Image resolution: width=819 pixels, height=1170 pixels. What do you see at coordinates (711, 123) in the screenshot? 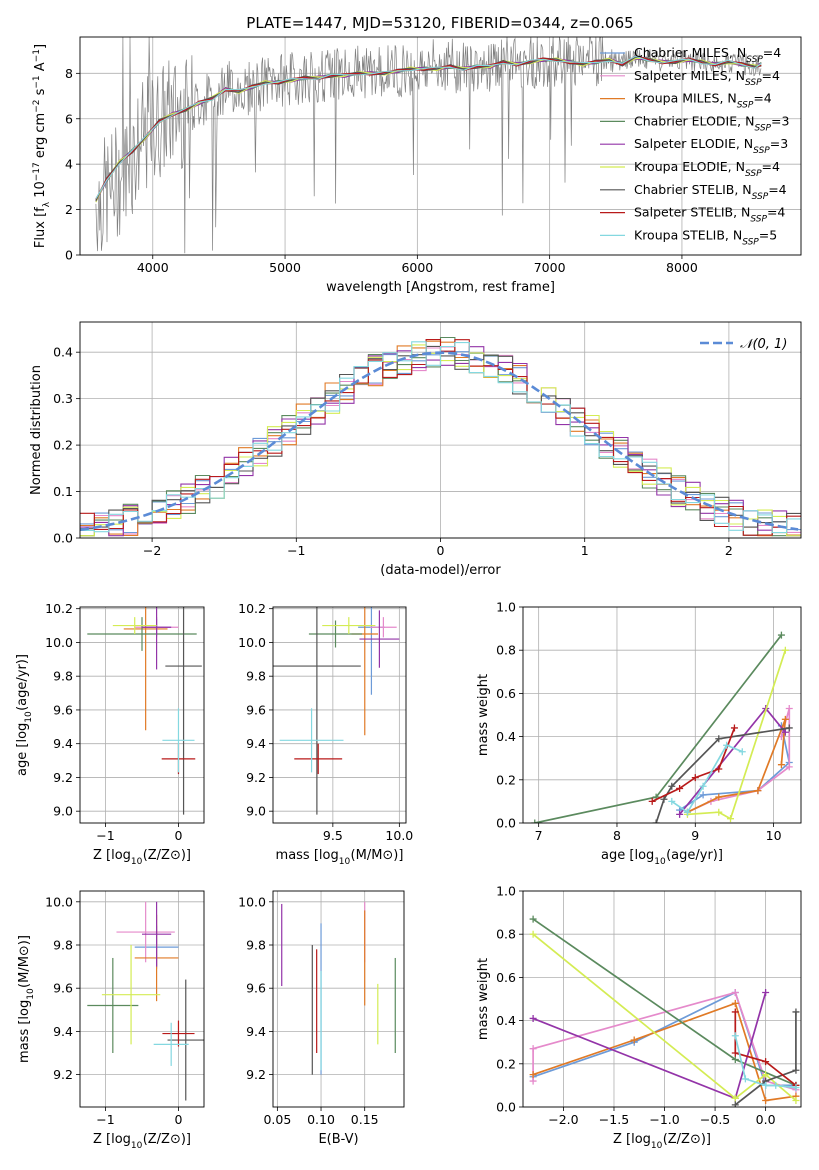
I see `legend-entry: Chabrier ELODIE, NSSP=3` at bounding box center [711, 123].